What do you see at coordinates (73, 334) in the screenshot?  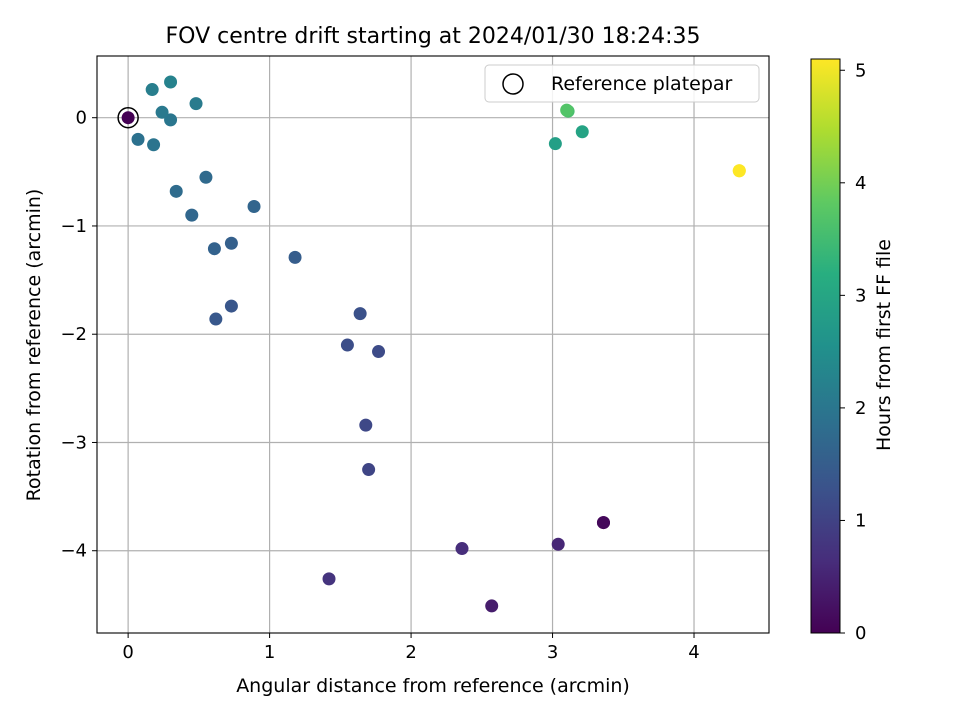 I see `y-tick-label: −2` at bounding box center [73, 334].